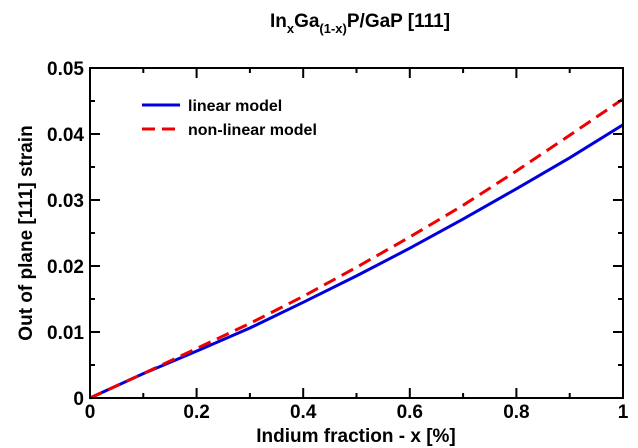 Image resolution: width=638 pixels, height=448 pixels. What do you see at coordinates (307, 21) in the screenshot?
I see `title-part: Ga` at bounding box center [307, 21].